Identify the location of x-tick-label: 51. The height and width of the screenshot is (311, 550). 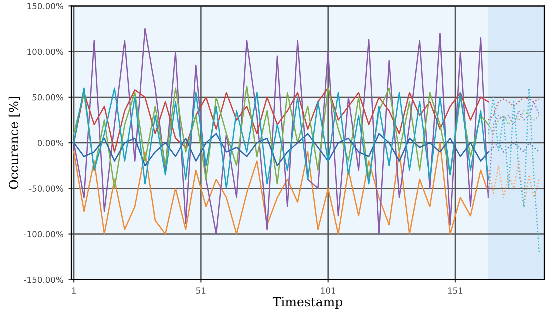
(201, 291).